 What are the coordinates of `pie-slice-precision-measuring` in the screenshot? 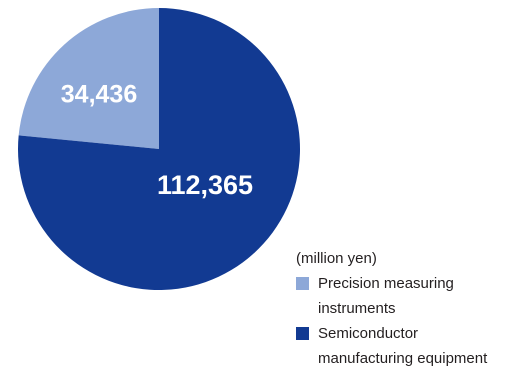 It's located at (88, 78).